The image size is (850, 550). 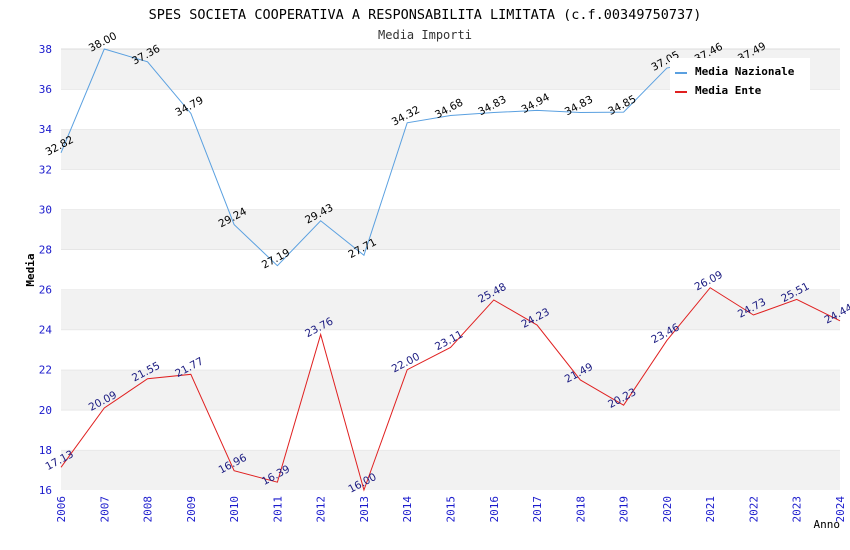 I want to click on x-tick-label: 2019, so click(x=624, y=509).